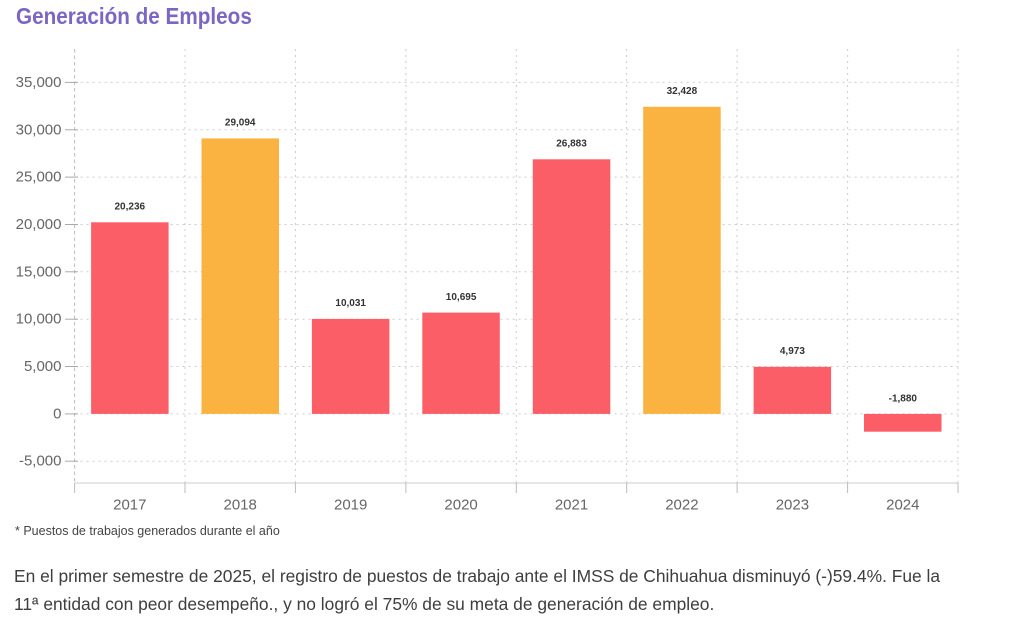  I want to click on svg-text: 20,000, so click(39, 224).